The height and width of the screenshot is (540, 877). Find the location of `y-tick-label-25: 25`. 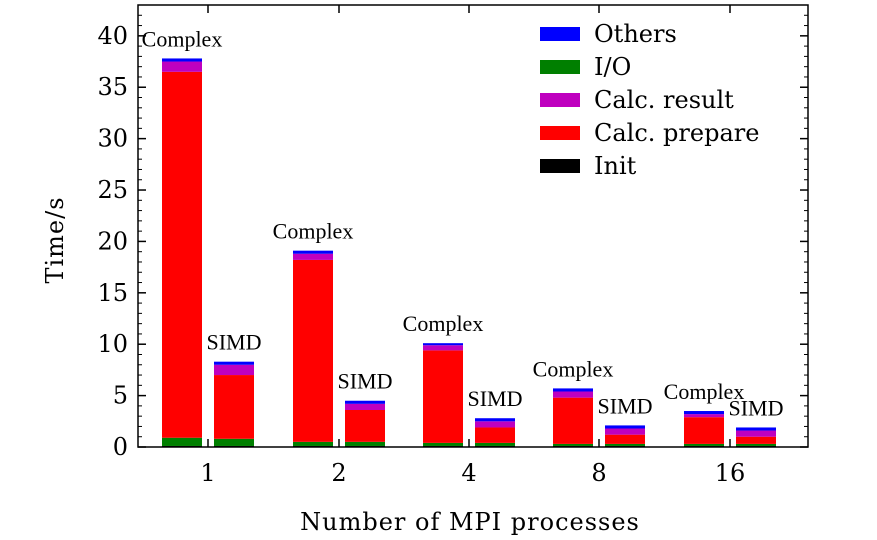

y-tick-label-25: 25 is located at coordinates (112, 190).